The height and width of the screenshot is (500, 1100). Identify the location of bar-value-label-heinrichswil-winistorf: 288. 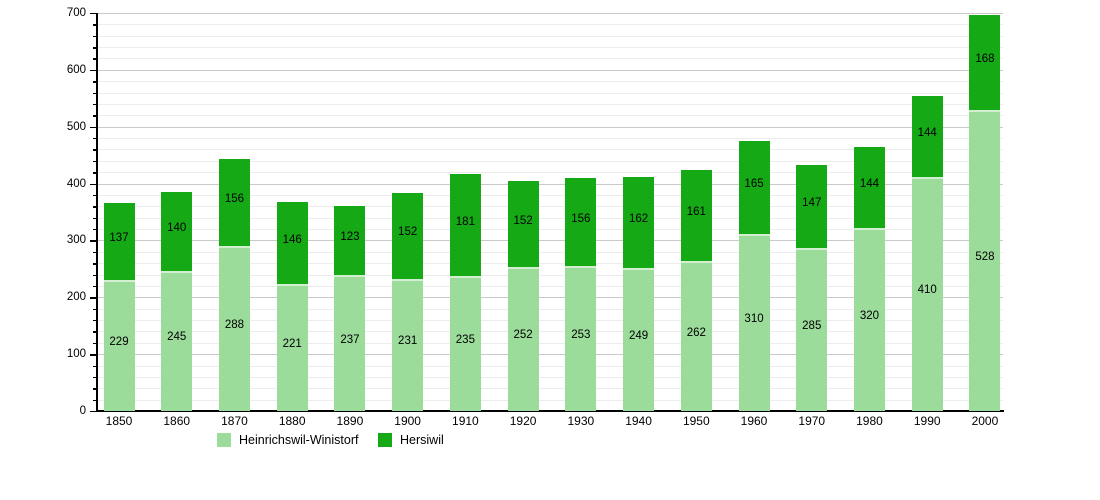
(234, 325).